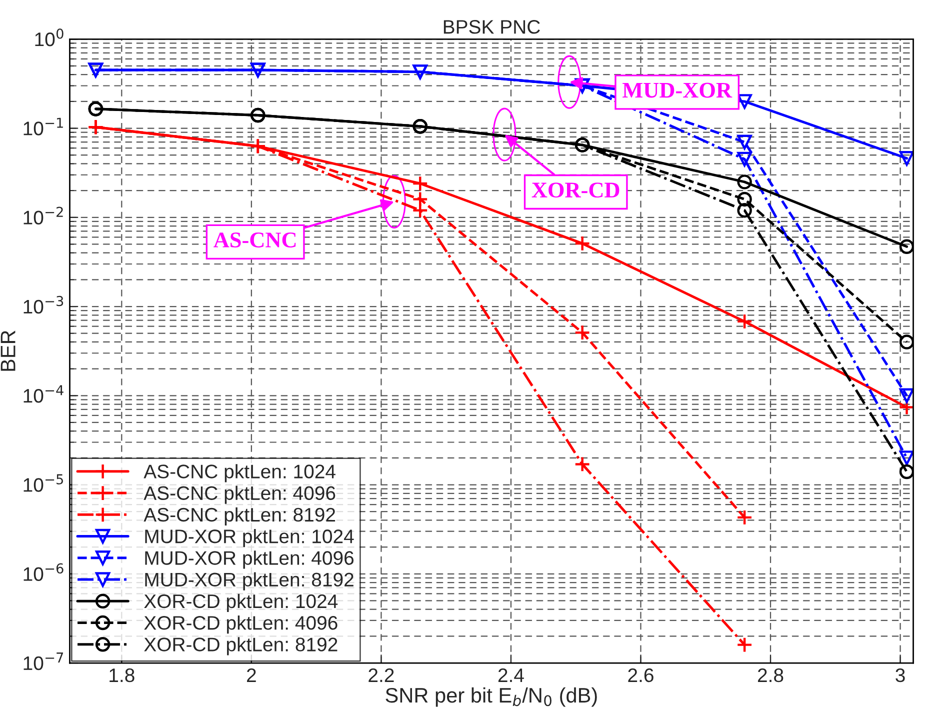  I want to click on y-tick-label: 10$^{−2}$, so click(43, 215).